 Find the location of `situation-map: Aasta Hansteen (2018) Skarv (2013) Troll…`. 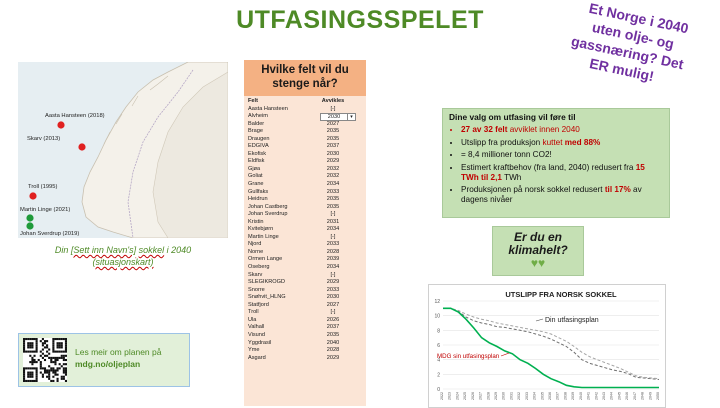

situation-map: Aasta Hansteen (2018) Skarv (2013) Troll… is located at coordinates (123, 150).